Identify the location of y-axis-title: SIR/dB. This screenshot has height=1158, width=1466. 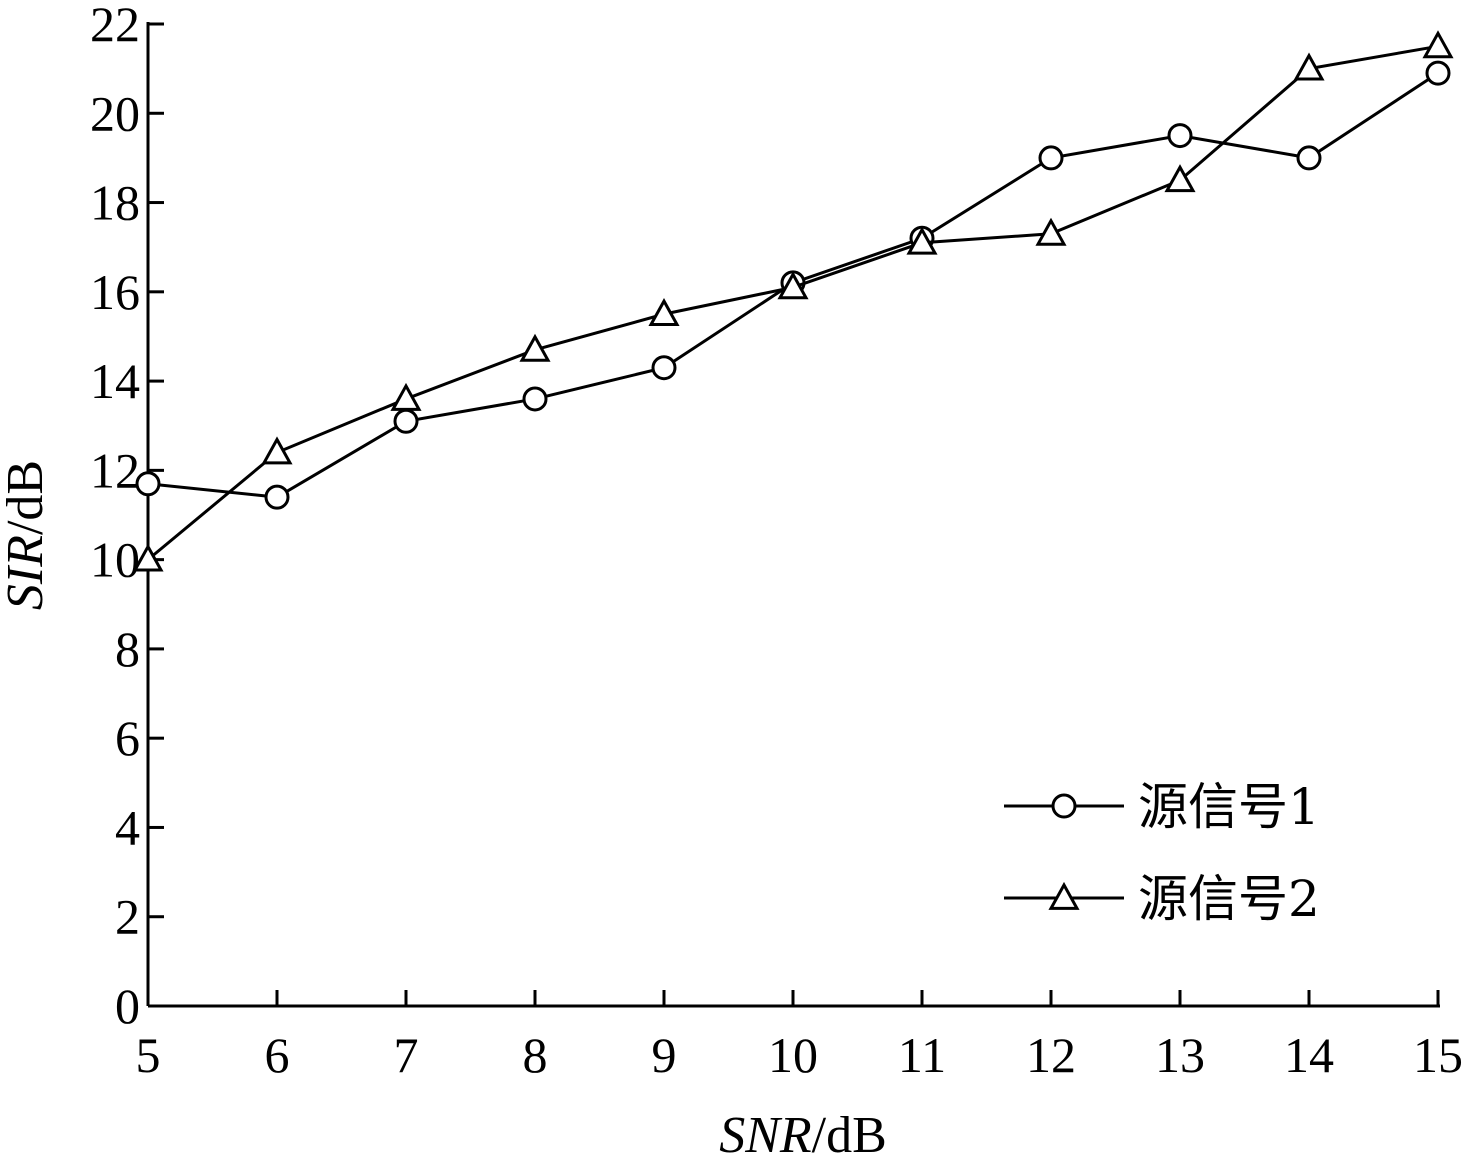
(27, 535).